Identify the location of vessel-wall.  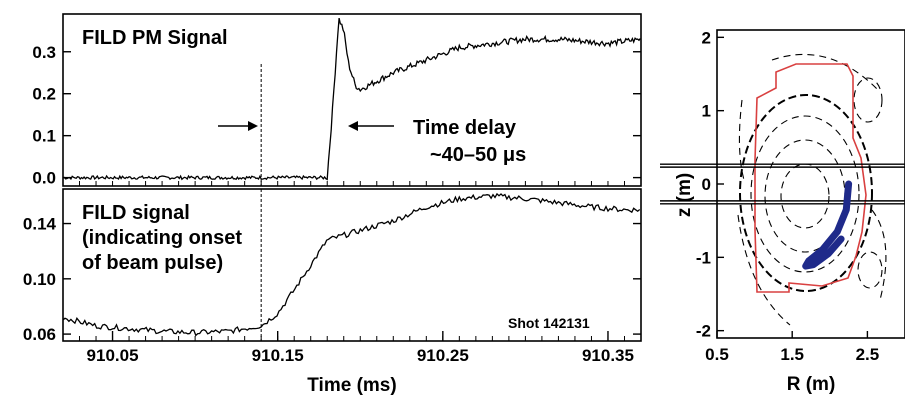
(810, 178).